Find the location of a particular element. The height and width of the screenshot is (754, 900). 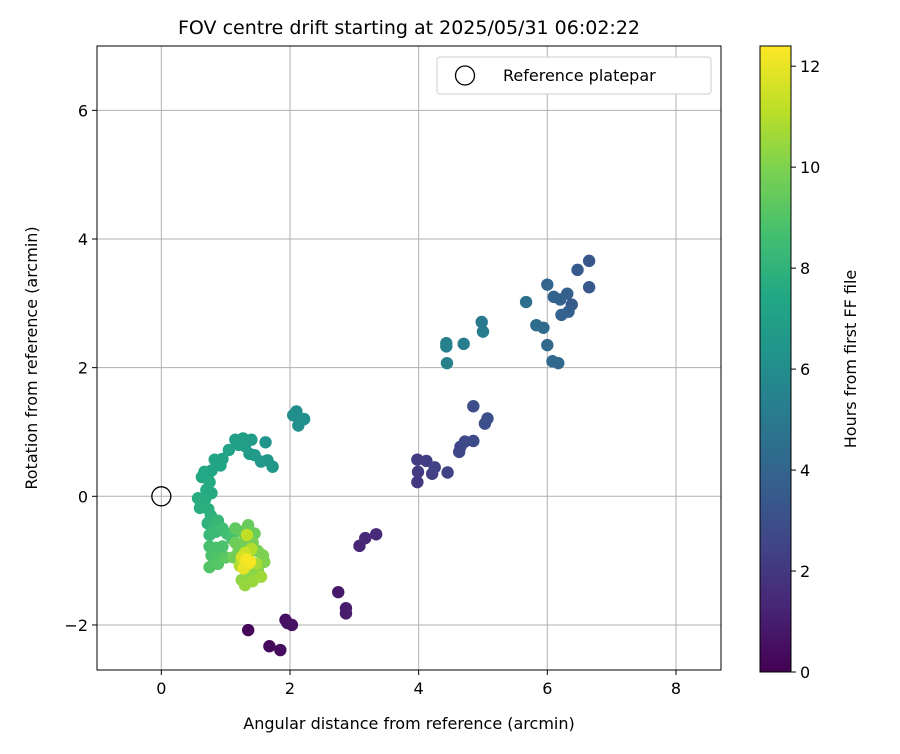

legend-label: Reference platepar is located at coordinates (579, 75).